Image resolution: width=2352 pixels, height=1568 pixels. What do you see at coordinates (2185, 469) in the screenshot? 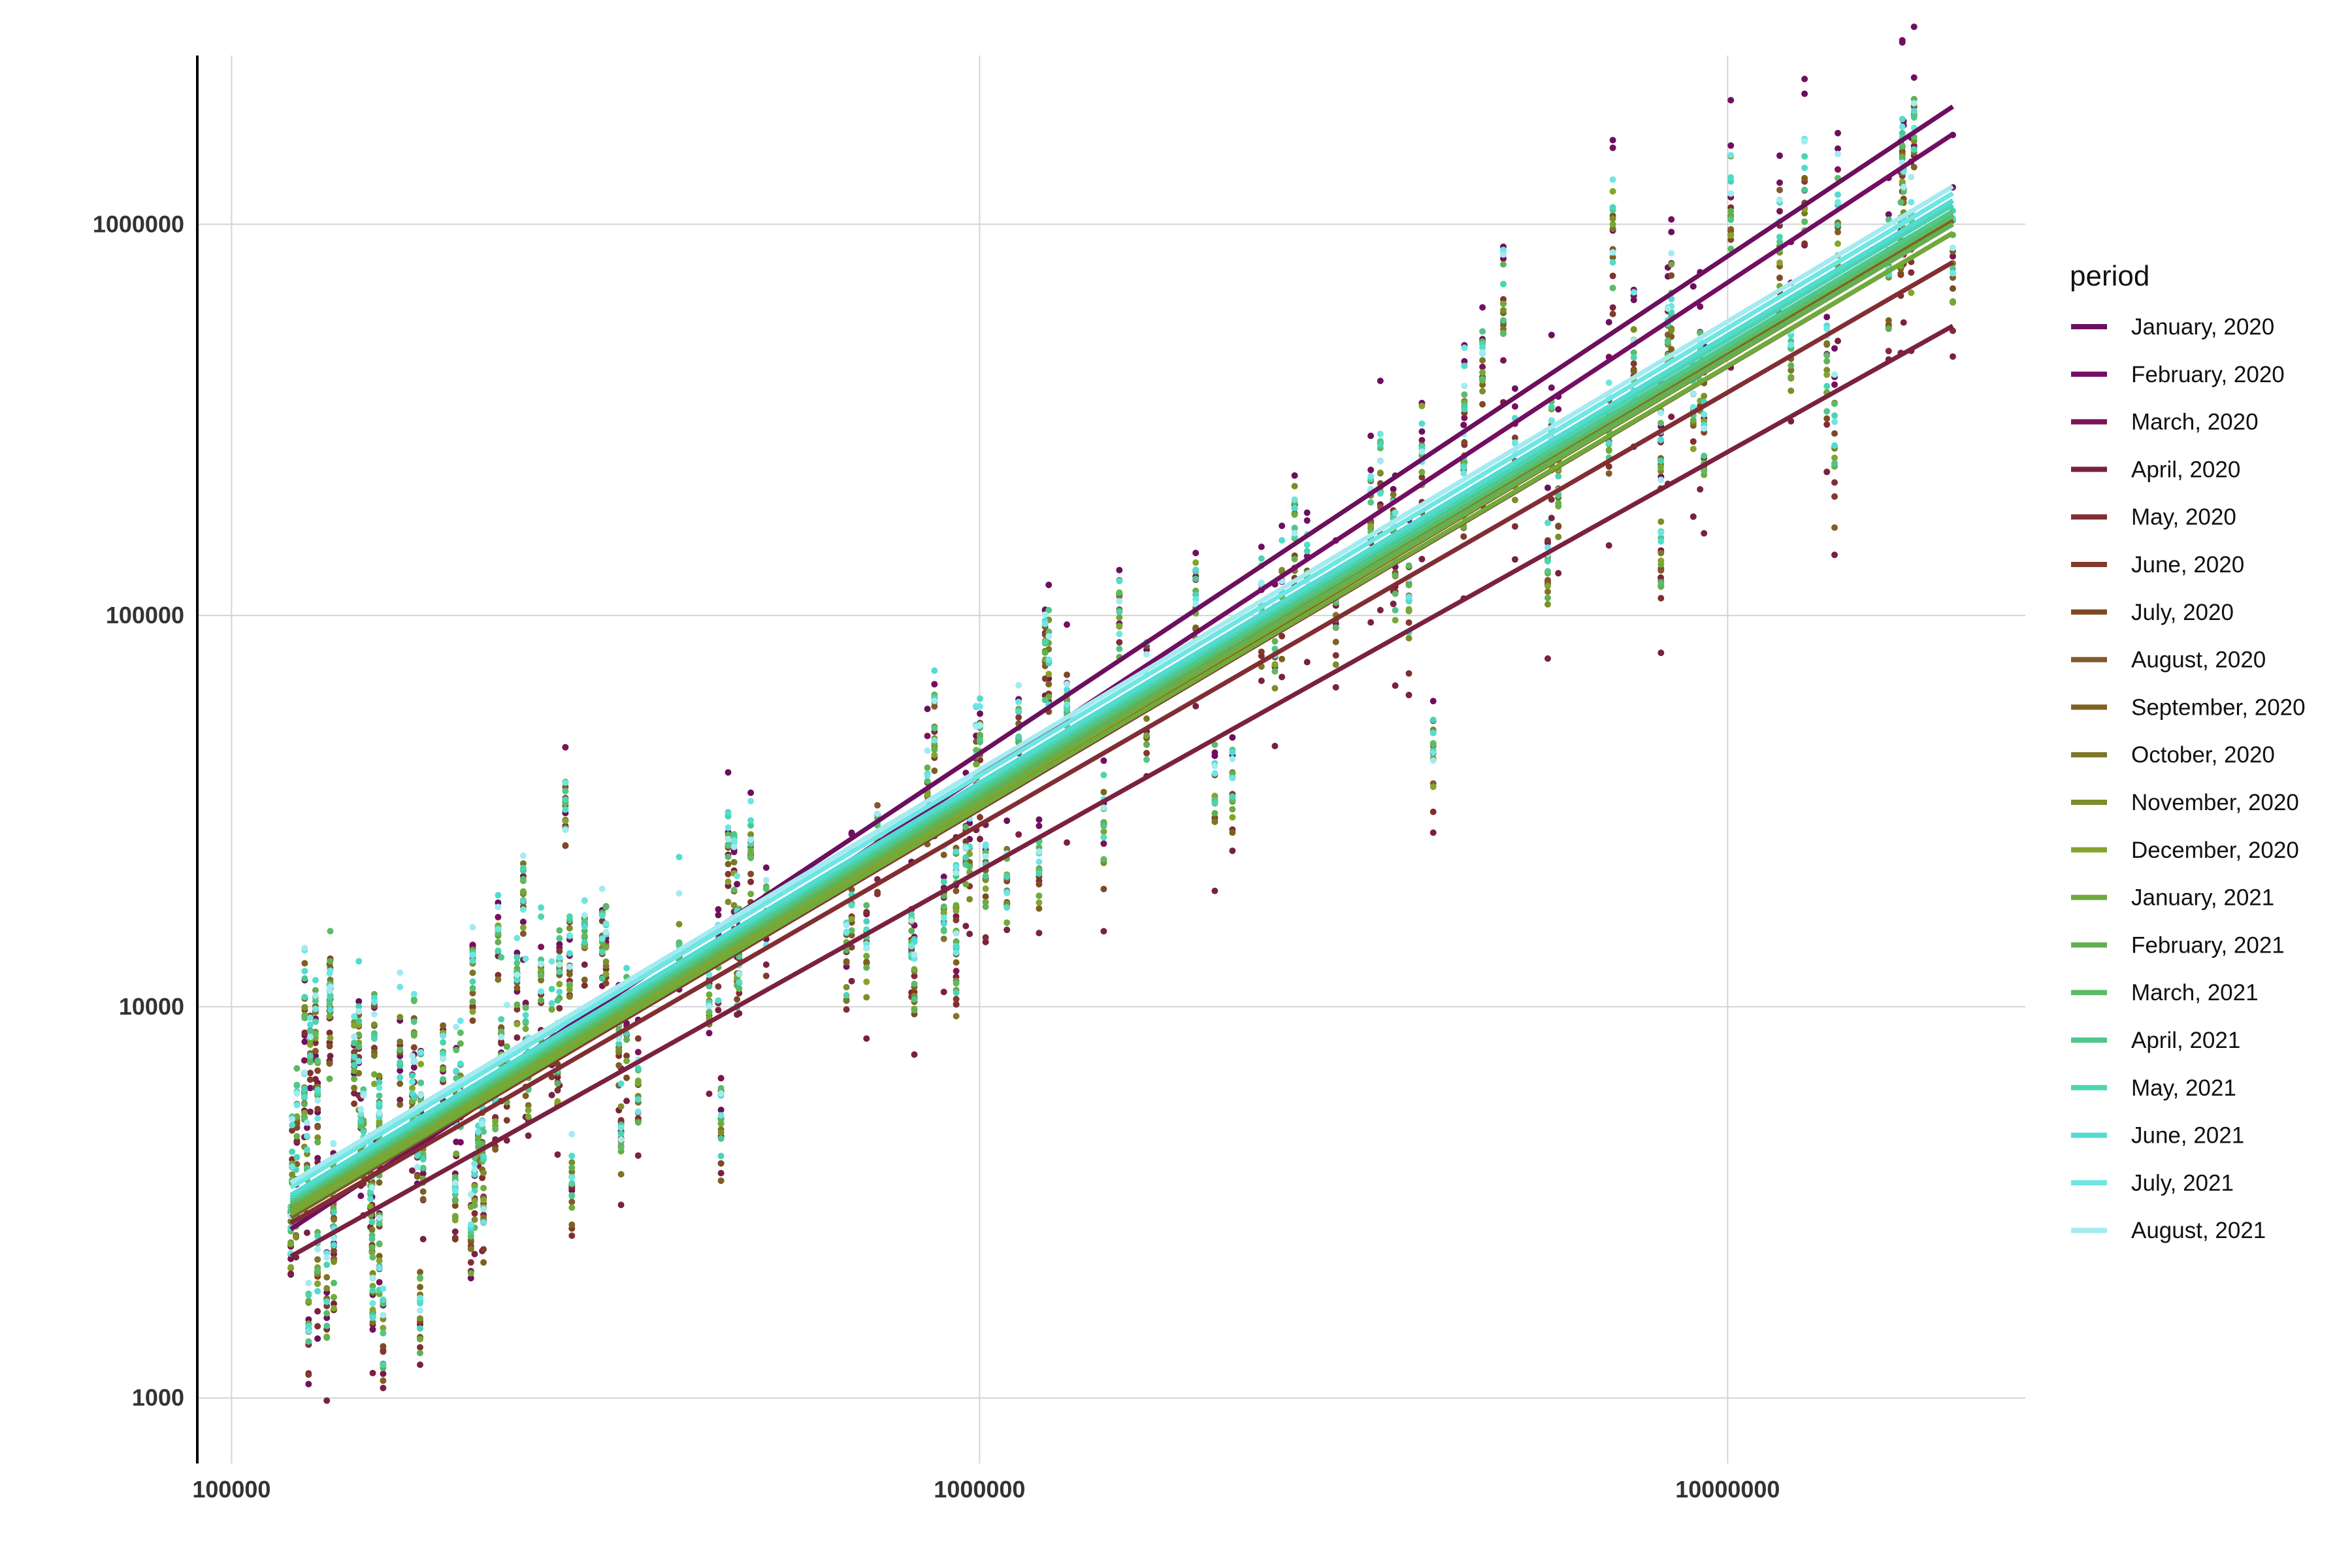
I see `legend-label: April, 2020` at bounding box center [2185, 469].